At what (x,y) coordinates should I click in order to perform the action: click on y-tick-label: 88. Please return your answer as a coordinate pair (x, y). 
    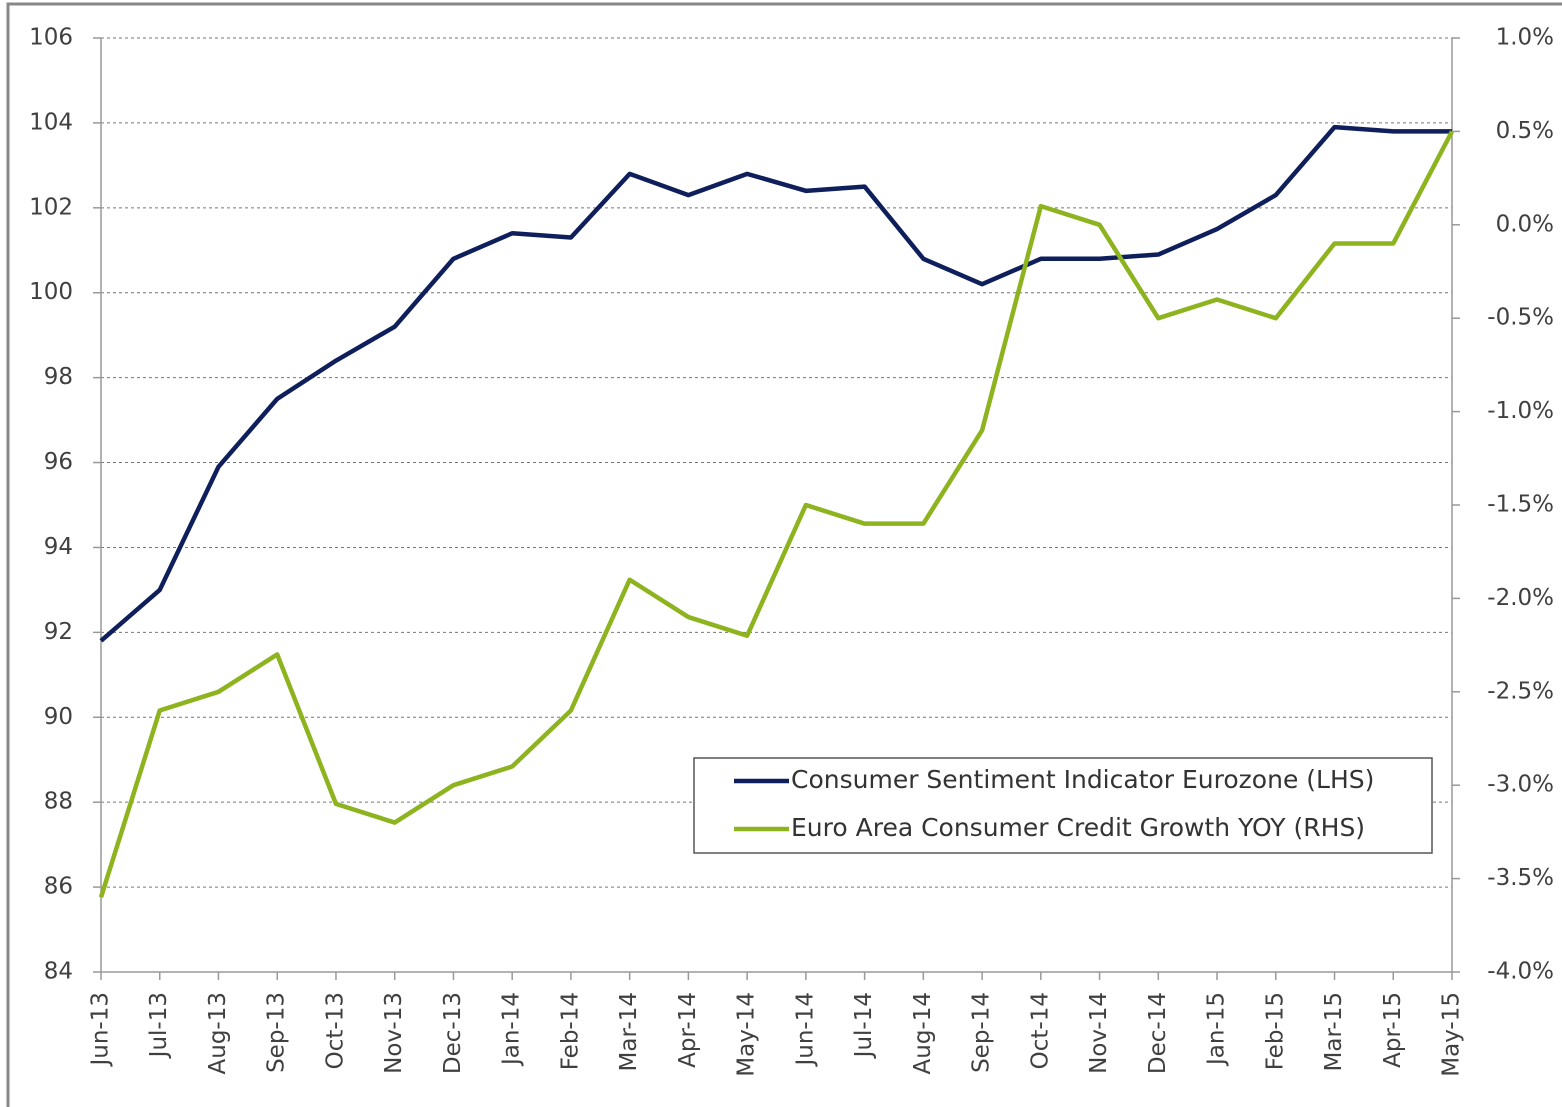
    Looking at the image, I should click on (58, 802).